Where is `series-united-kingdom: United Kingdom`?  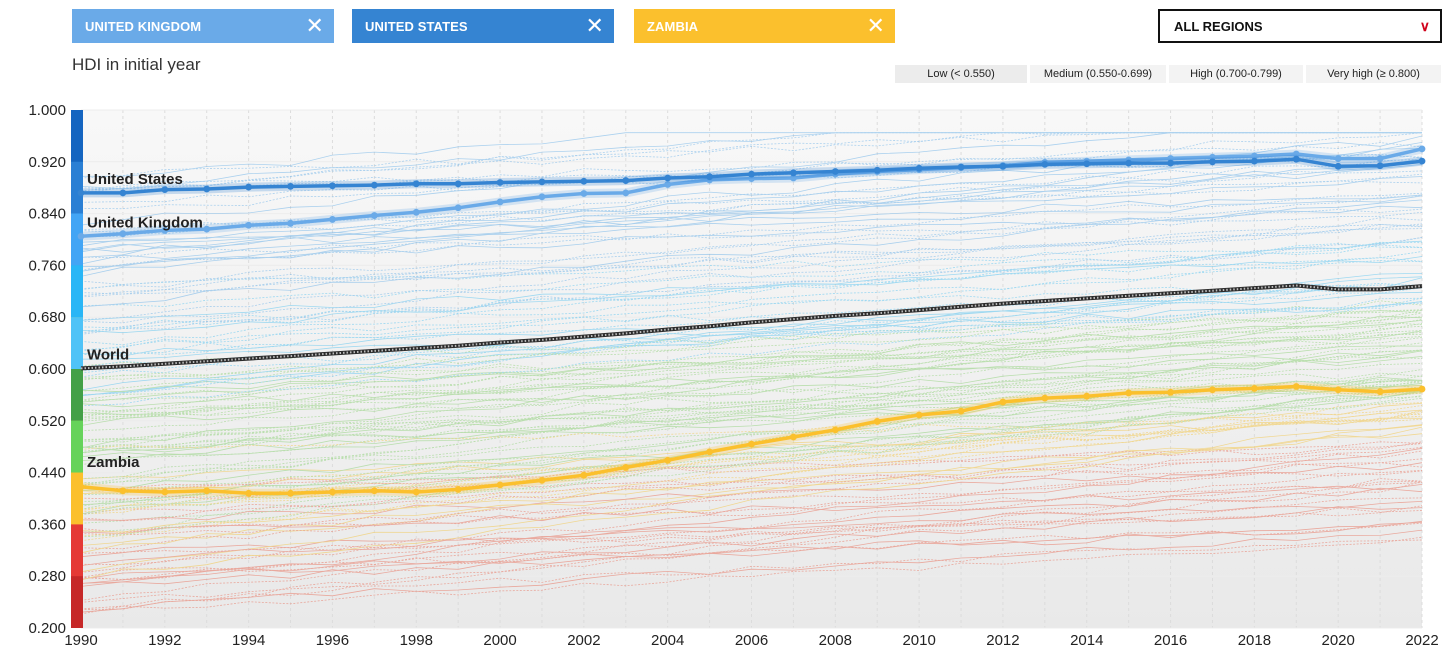
series-united-kingdom: United Kingdom is located at coordinates (751, 192).